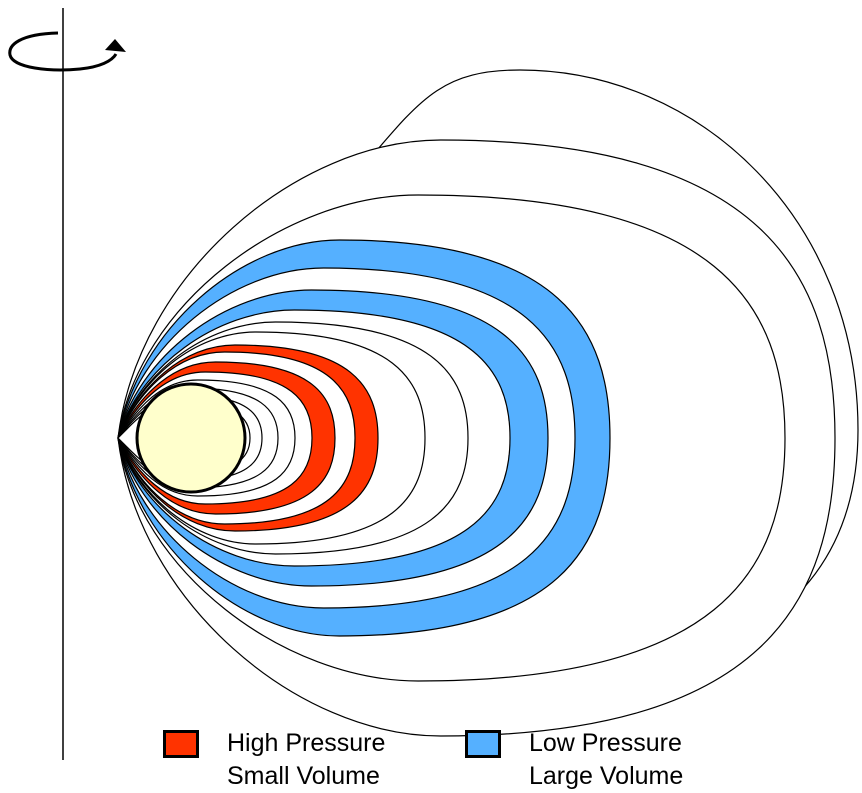 The height and width of the screenshot is (793, 862). I want to click on legend-low-pressure: Low Pressure Large Volume, so click(574, 760).